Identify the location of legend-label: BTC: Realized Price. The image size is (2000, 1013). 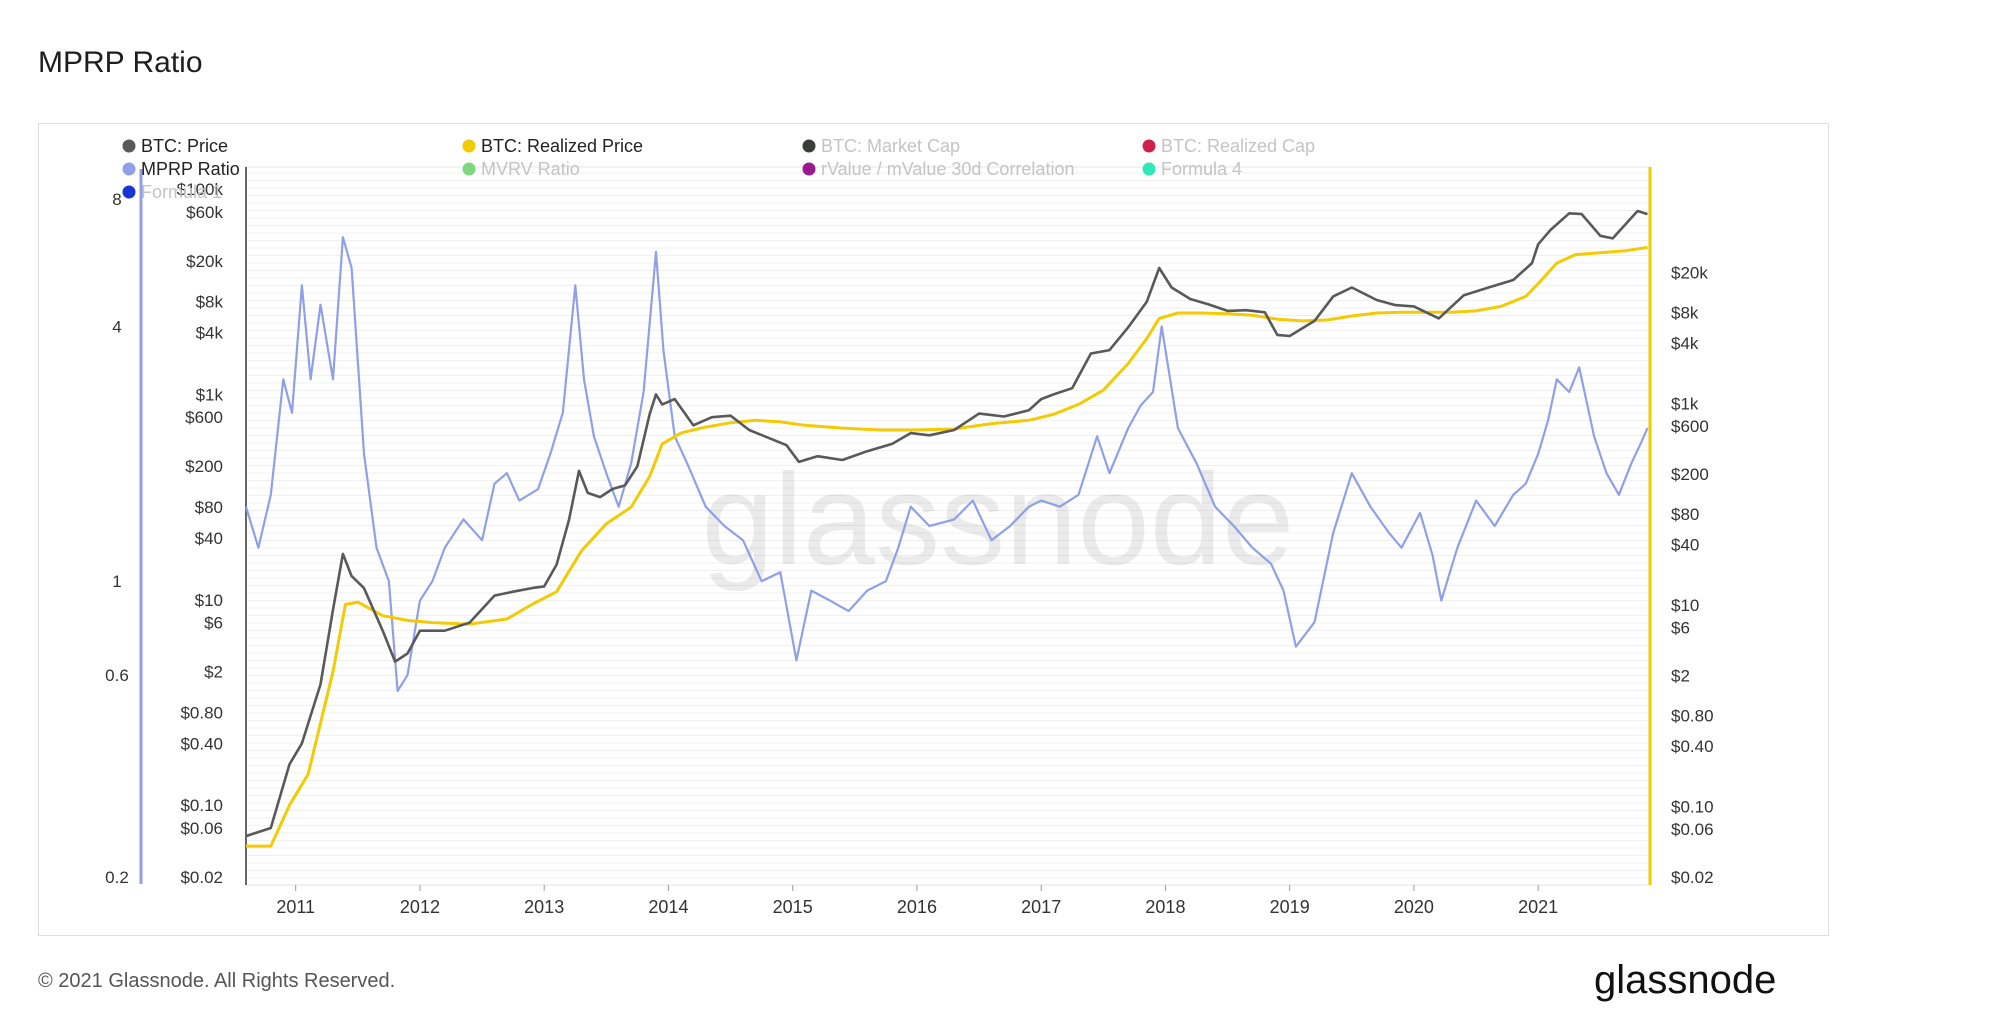
(562, 146).